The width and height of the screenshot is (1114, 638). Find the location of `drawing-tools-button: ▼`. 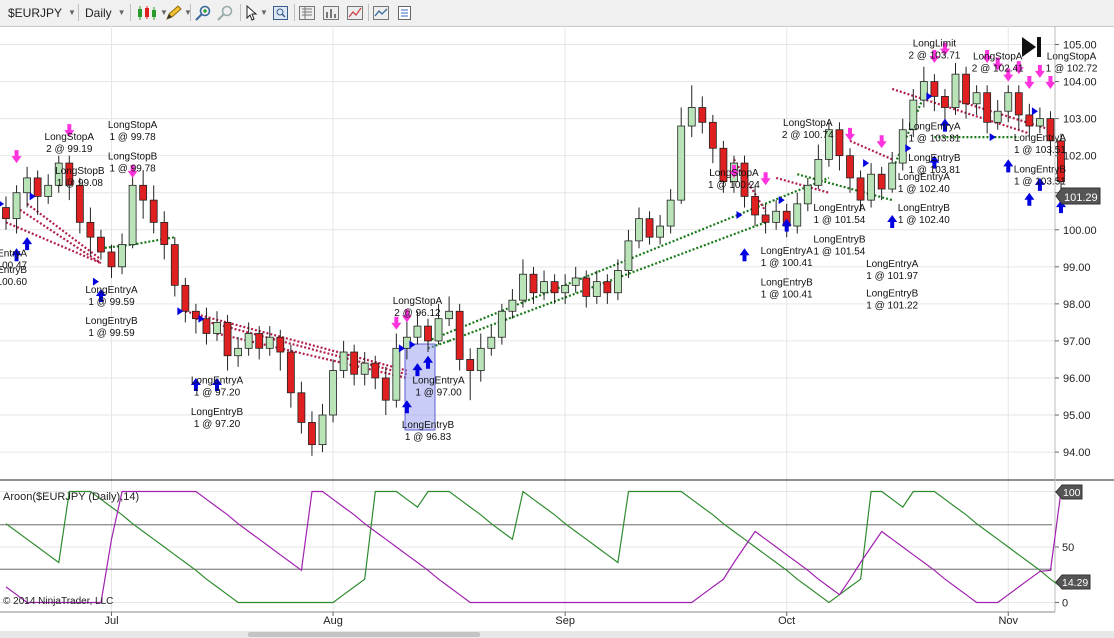

drawing-tools-button: ▼ is located at coordinates (178, 12).